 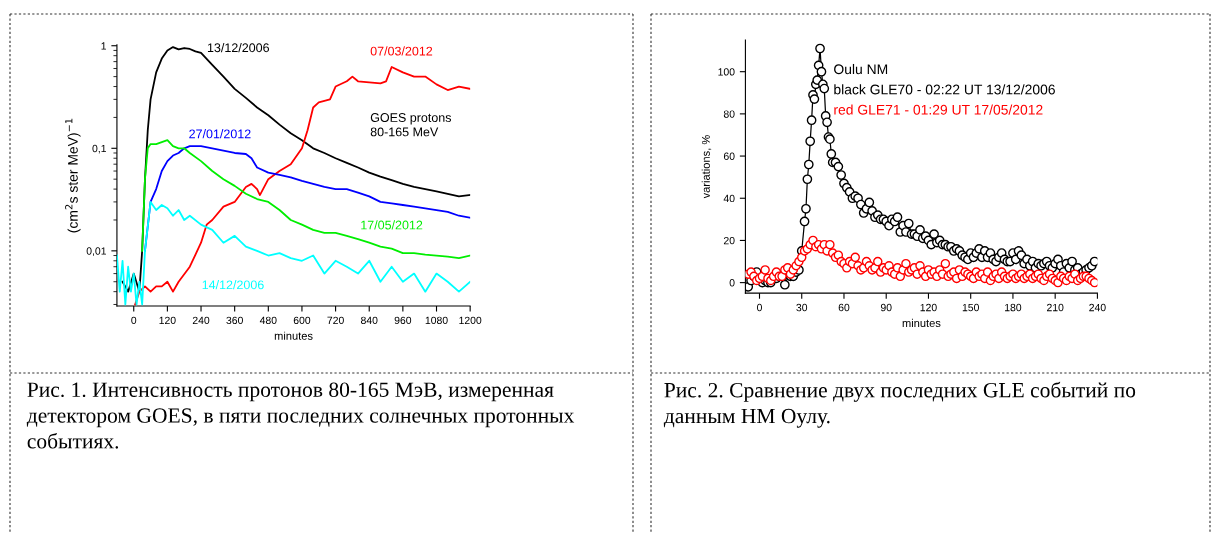 What do you see at coordinates (300, 415) in the screenshot?
I see `text: Рис. 1. Интенсивность протонов 80-165 МэВ, измеренная детектором GOES, в пяти последних солнечных протонных событиях.` at bounding box center [300, 415].